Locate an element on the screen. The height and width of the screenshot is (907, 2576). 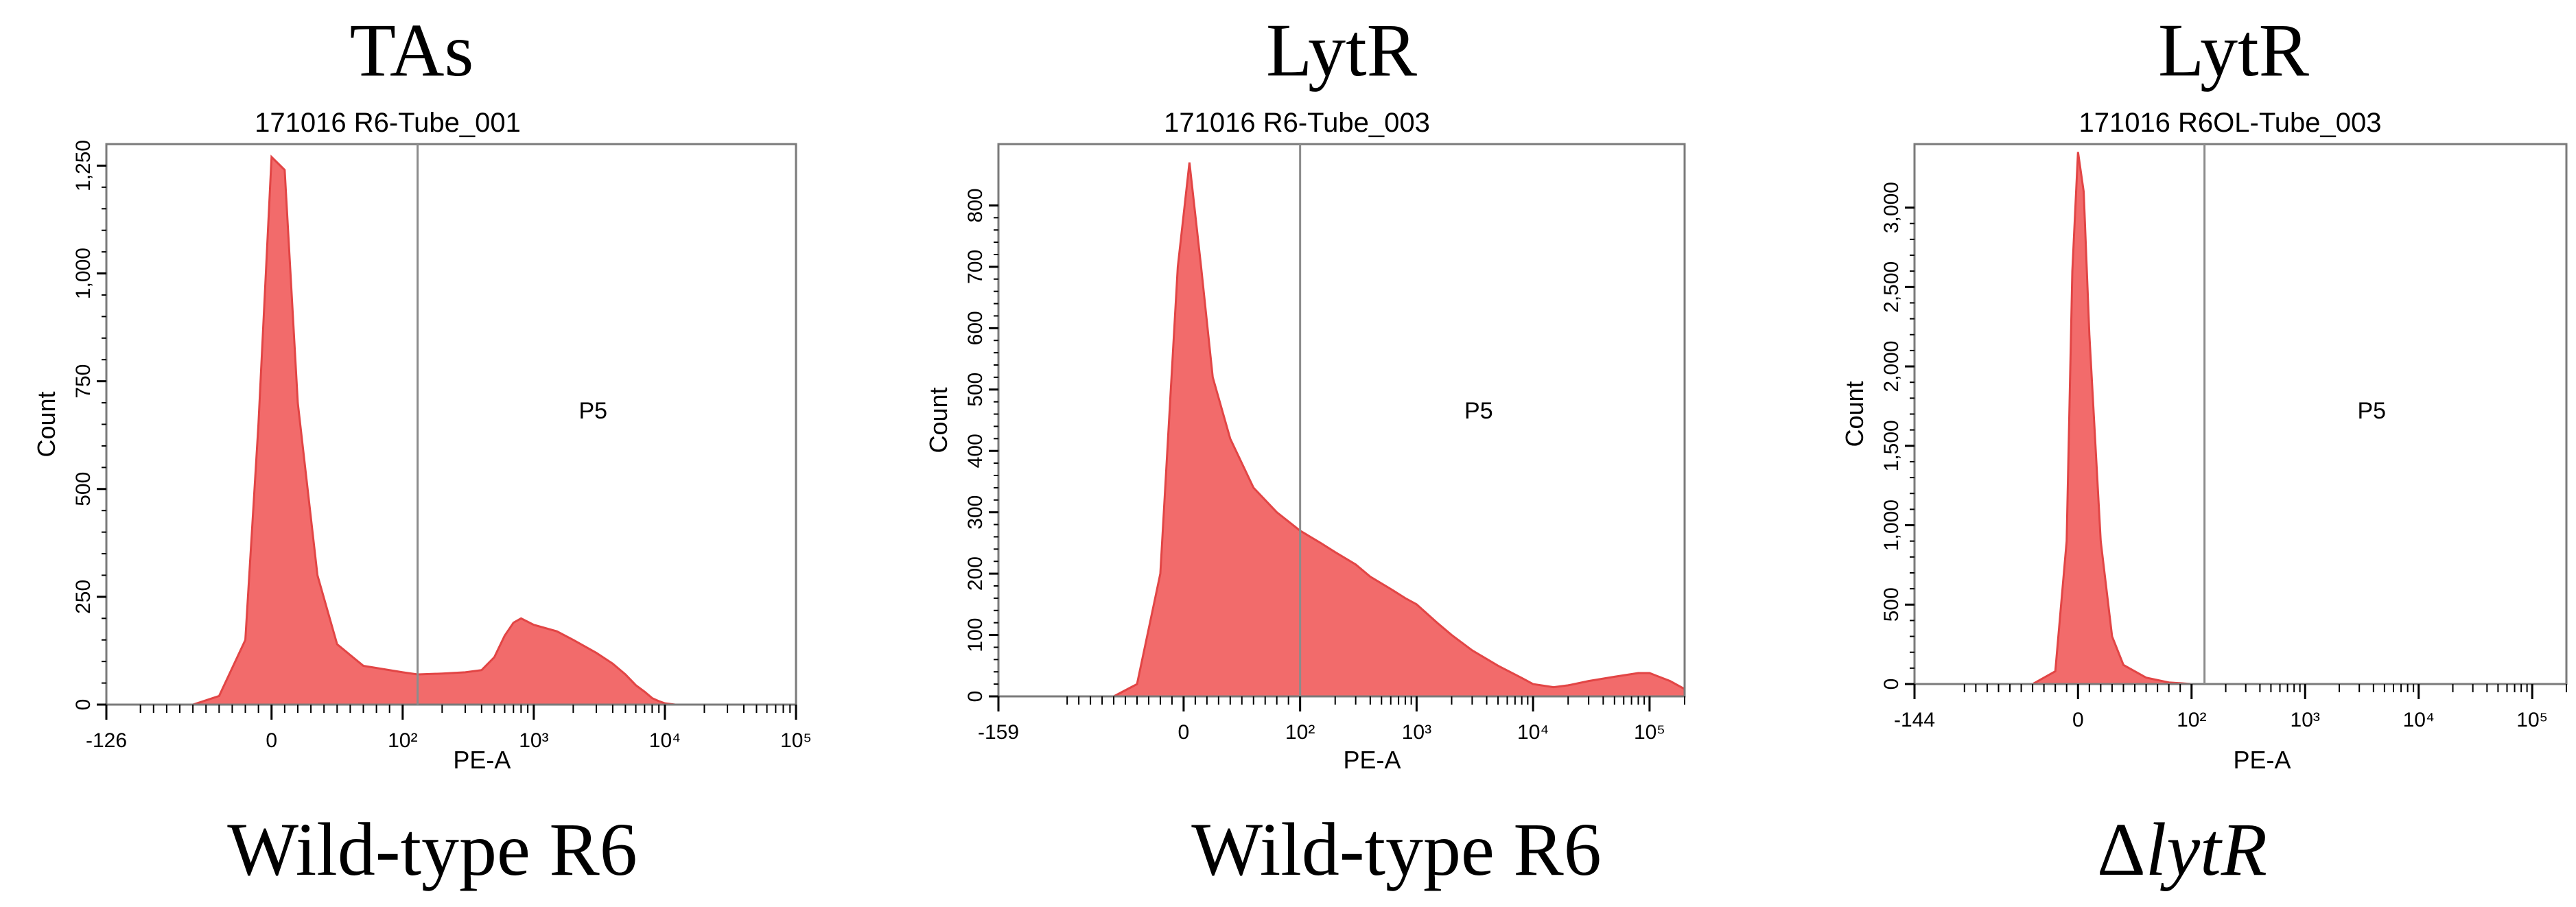
panel-title: 171016 R6-Tube_001 is located at coordinates (388, 123).